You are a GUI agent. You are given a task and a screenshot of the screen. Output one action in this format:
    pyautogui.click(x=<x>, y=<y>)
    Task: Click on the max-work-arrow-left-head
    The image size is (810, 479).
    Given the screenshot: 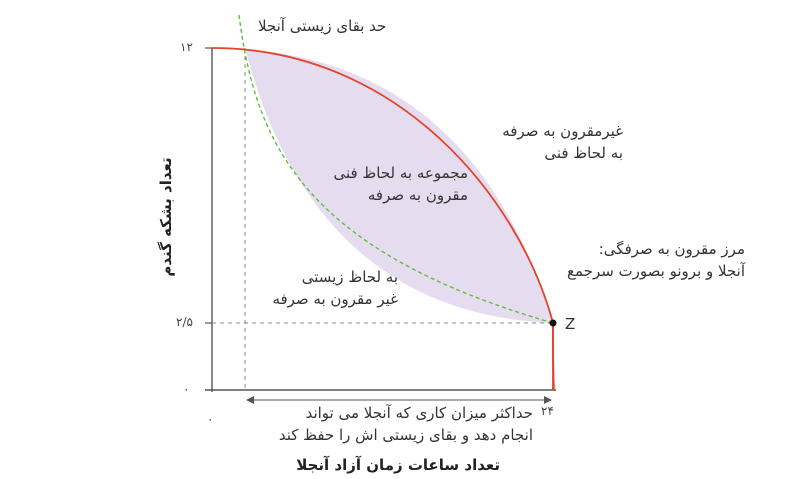 What is the action you would take?
    pyautogui.click(x=250, y=400)
    